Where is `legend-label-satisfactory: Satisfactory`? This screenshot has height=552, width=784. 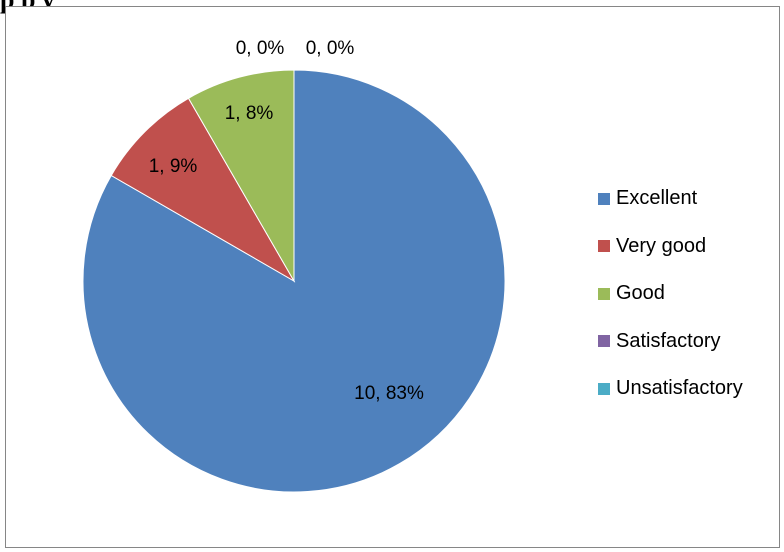 legend-label-satisfactory: Satisfactory is located at coordinates (668, 340).